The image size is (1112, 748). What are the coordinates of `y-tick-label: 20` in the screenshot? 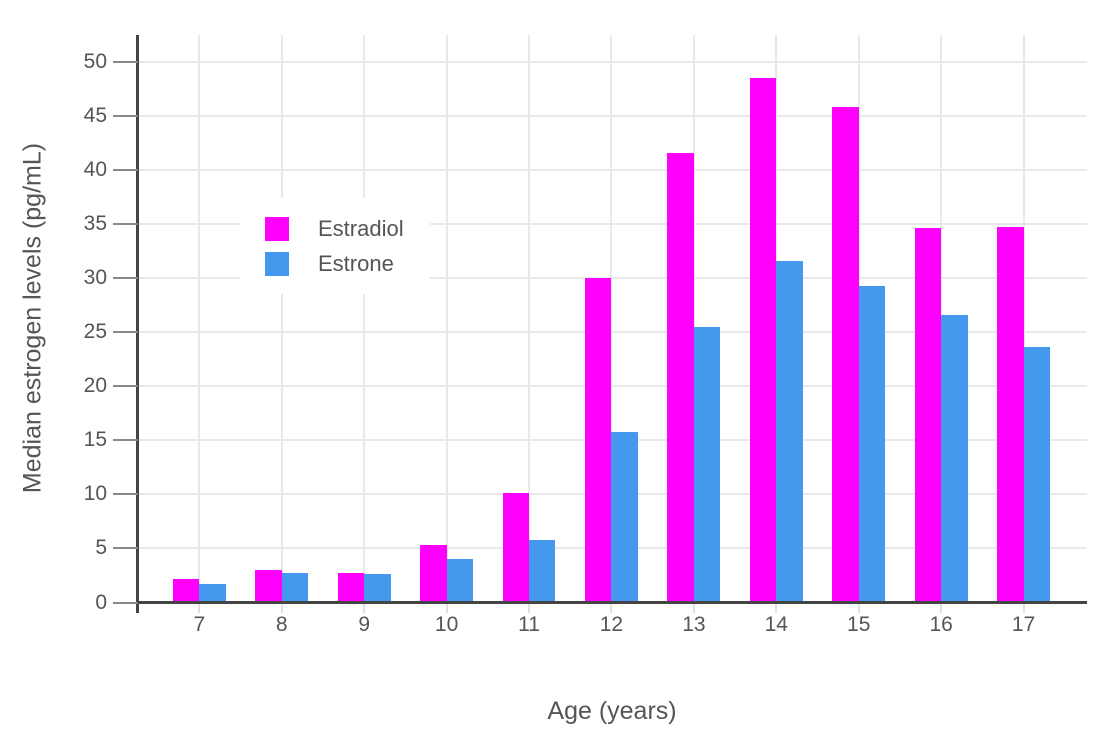 It's located at (95, 386).